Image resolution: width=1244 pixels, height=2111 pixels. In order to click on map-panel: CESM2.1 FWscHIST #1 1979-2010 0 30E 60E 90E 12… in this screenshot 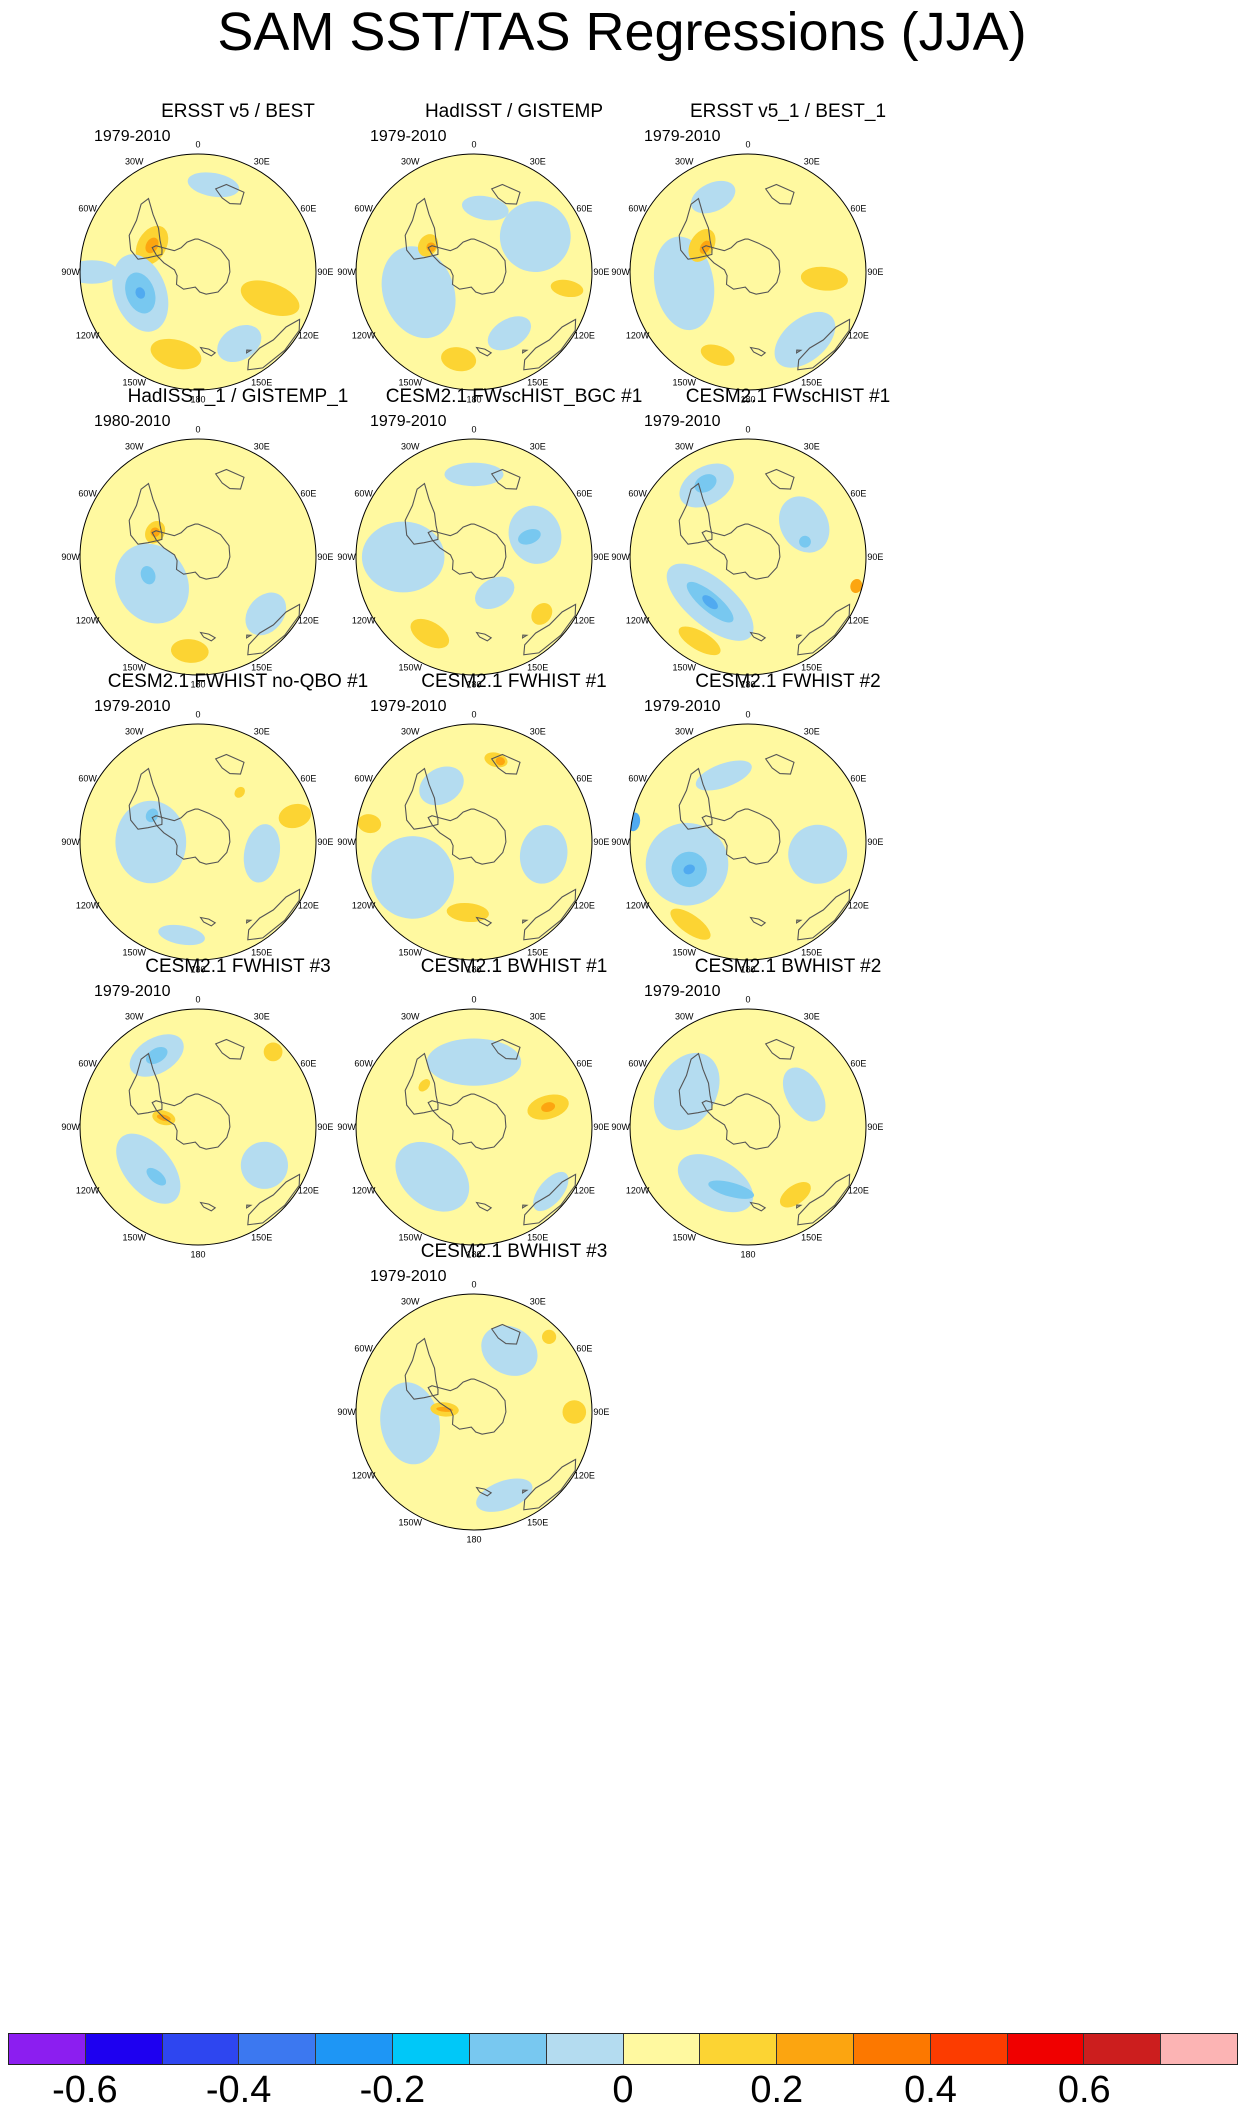, I will do `click(814, 580)`.